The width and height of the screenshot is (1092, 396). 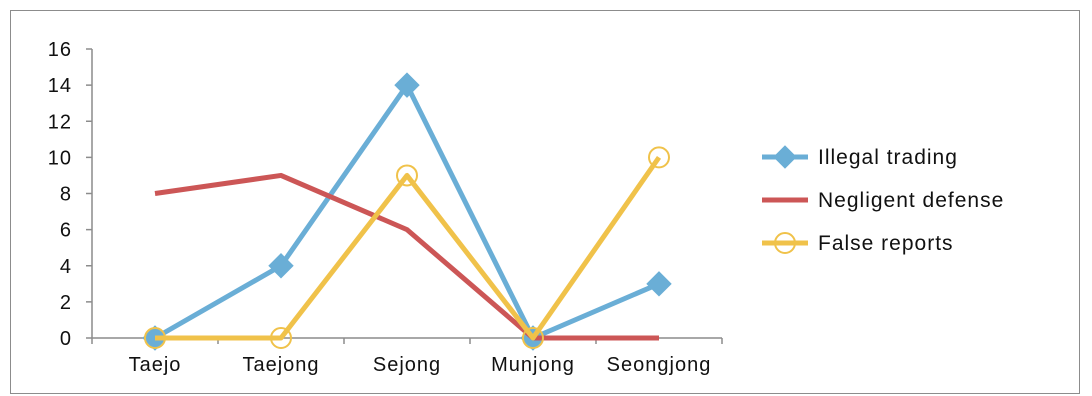 What do you see at coordinates (280, 365) in the screenshot?
I see `x-tick-label: Taejong` at bounding box center [280, 365].